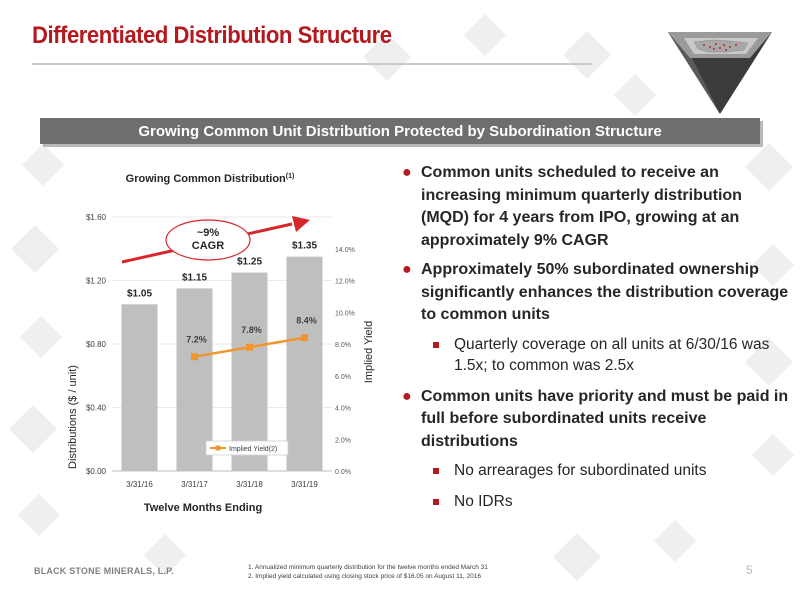  I want to click on slide-title: Differentiated Distribution Structure, so click(212, 35).